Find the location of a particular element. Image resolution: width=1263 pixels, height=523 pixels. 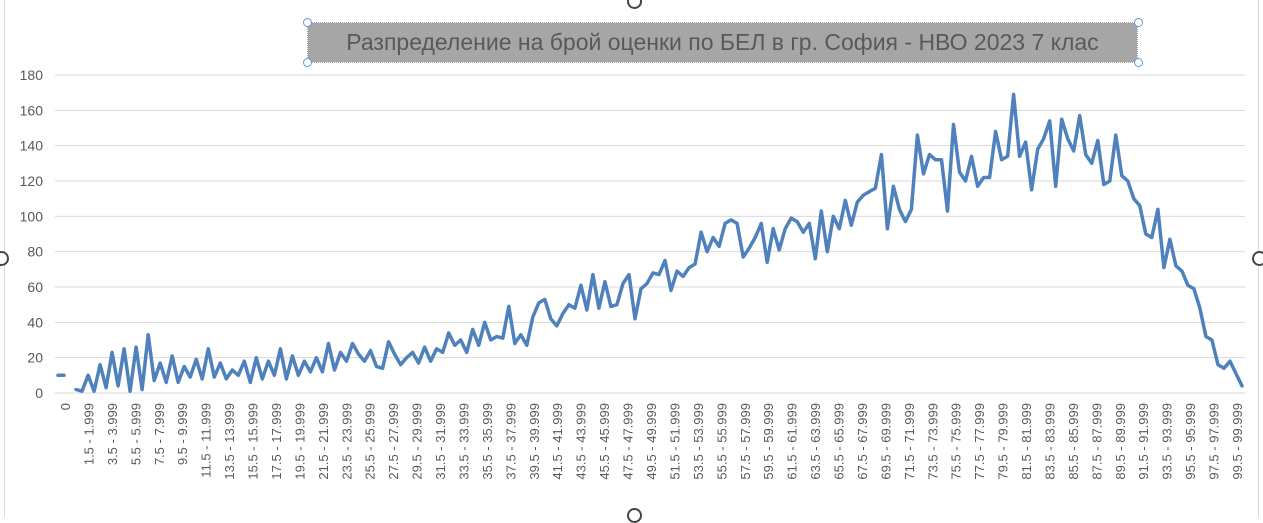

x-tick-label: 53.5 - 53.999 is located at coordinates (698, 441).